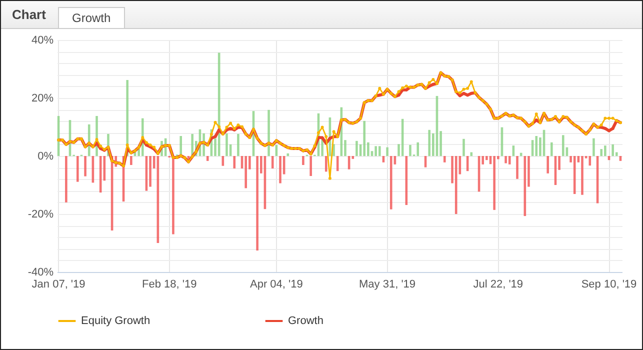  Describe the element at coordinates (41, 214) in the screenshot. I see `y-tick-label: -20%` at that location.